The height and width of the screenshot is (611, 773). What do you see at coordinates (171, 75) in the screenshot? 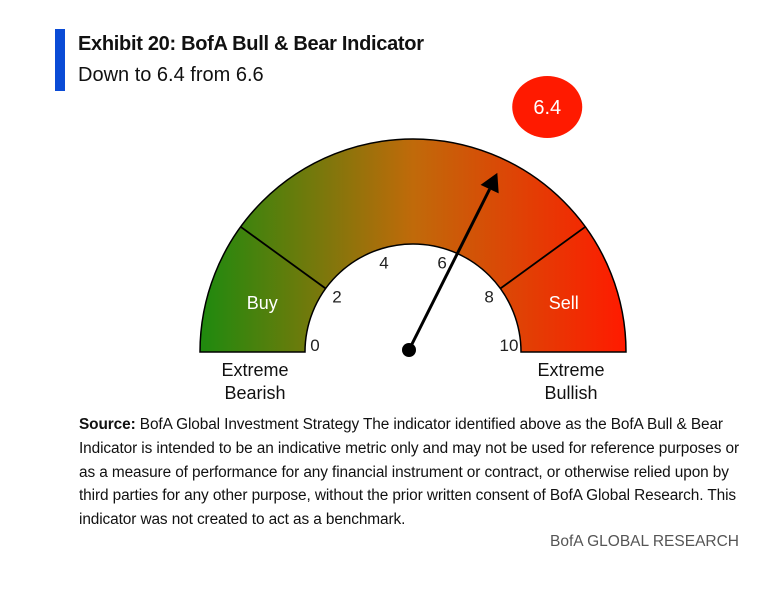
I see `chart-subtitle: Down to 6.4 from 6.6` at bounding box center [171, 75].